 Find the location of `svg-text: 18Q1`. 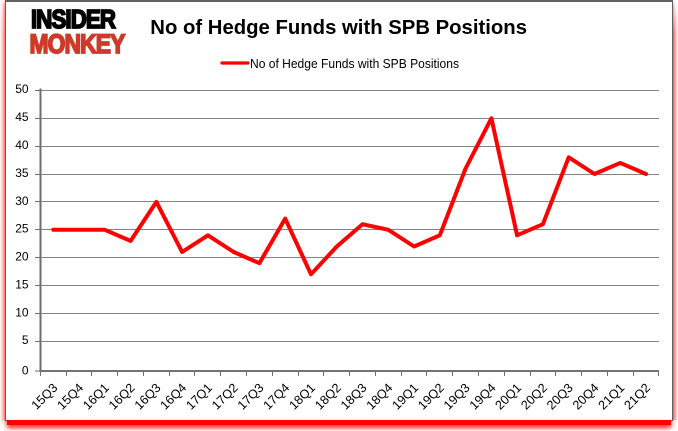

svg-text: 18Q1 is located at coordinates (302, 397).